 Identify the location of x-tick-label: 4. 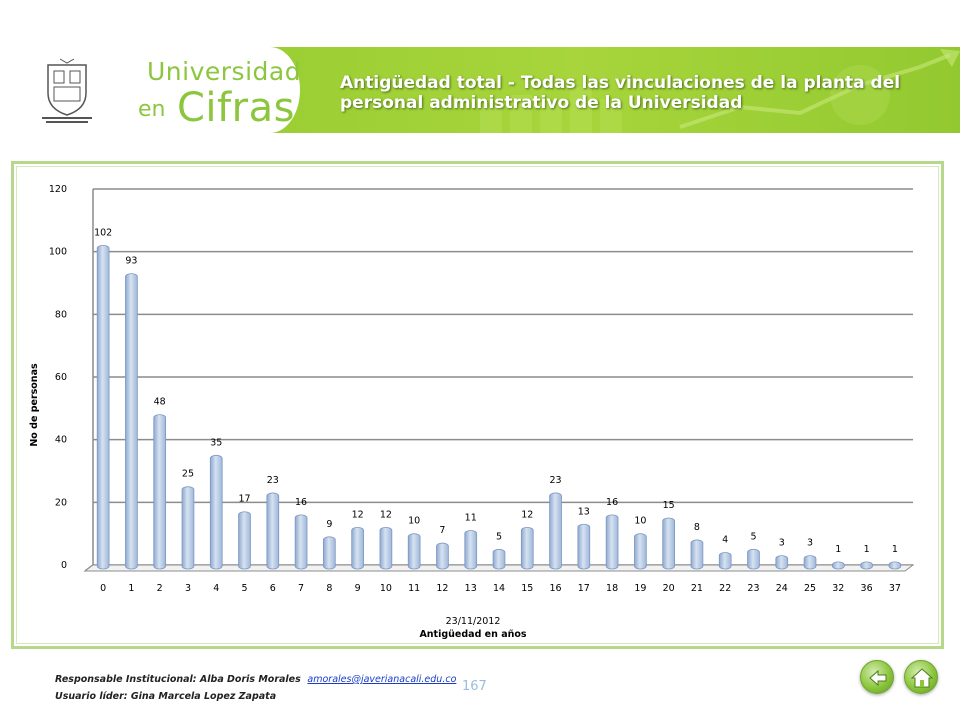
(216, 588).